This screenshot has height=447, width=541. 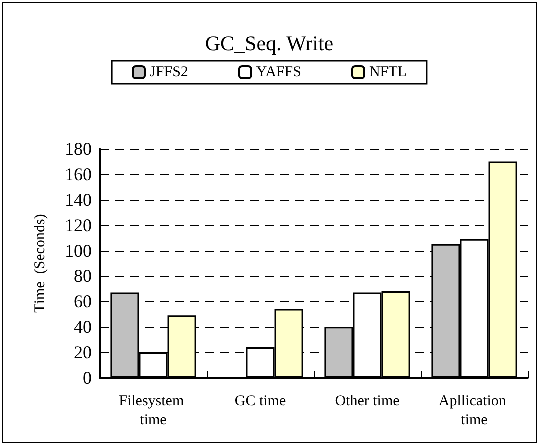 I want to click on x-tick-label: Other time, so click(x=367, y=402).